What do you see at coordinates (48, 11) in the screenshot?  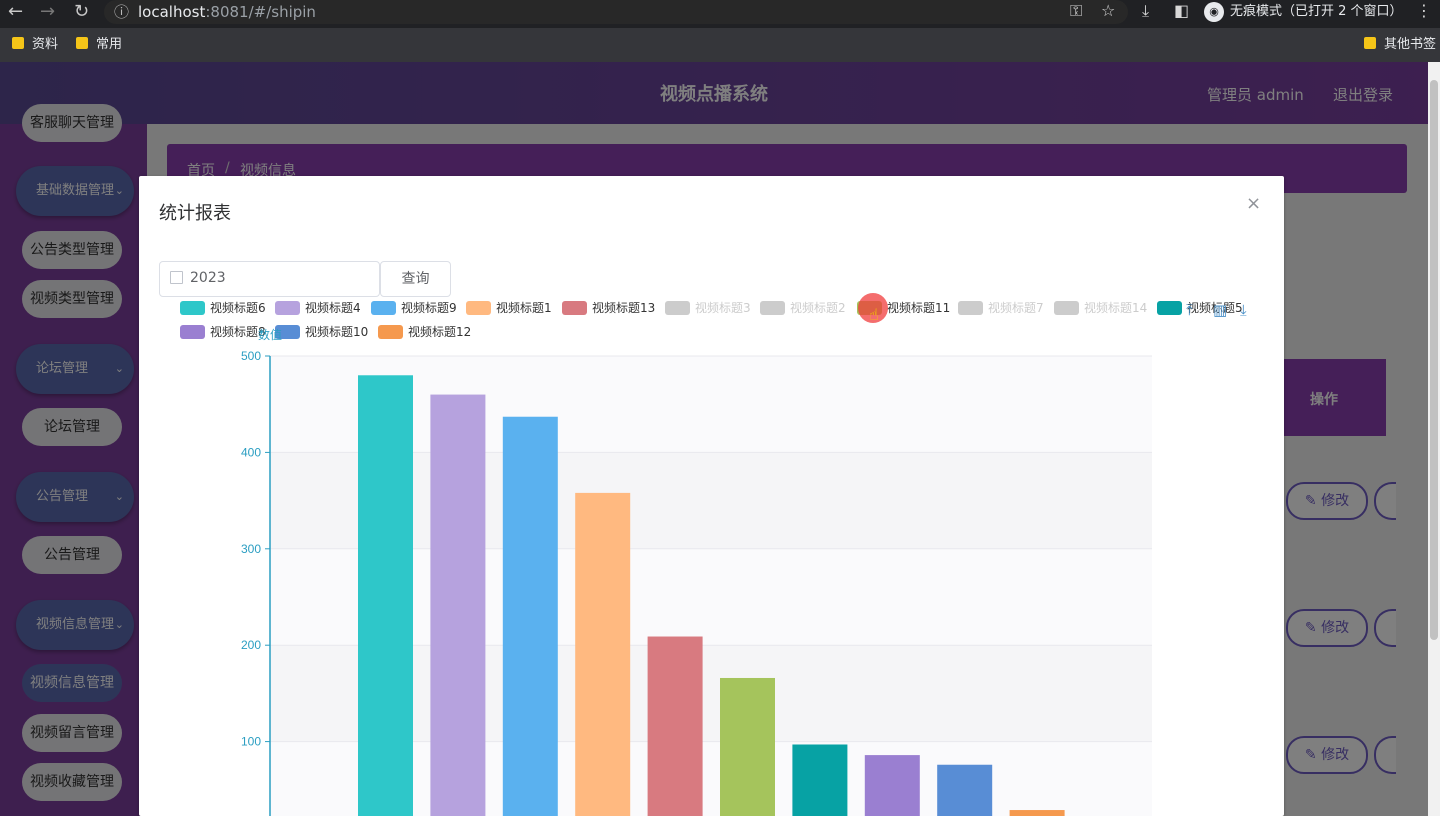 I see `forward-icon: →` at bounding box center [48, 11].